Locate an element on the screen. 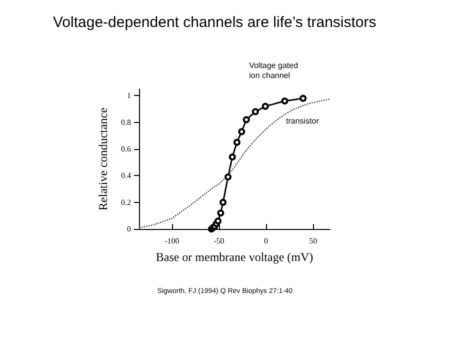 The image size is (450, 338). x-tick-label: -100 is located at coordinates (172, 241).